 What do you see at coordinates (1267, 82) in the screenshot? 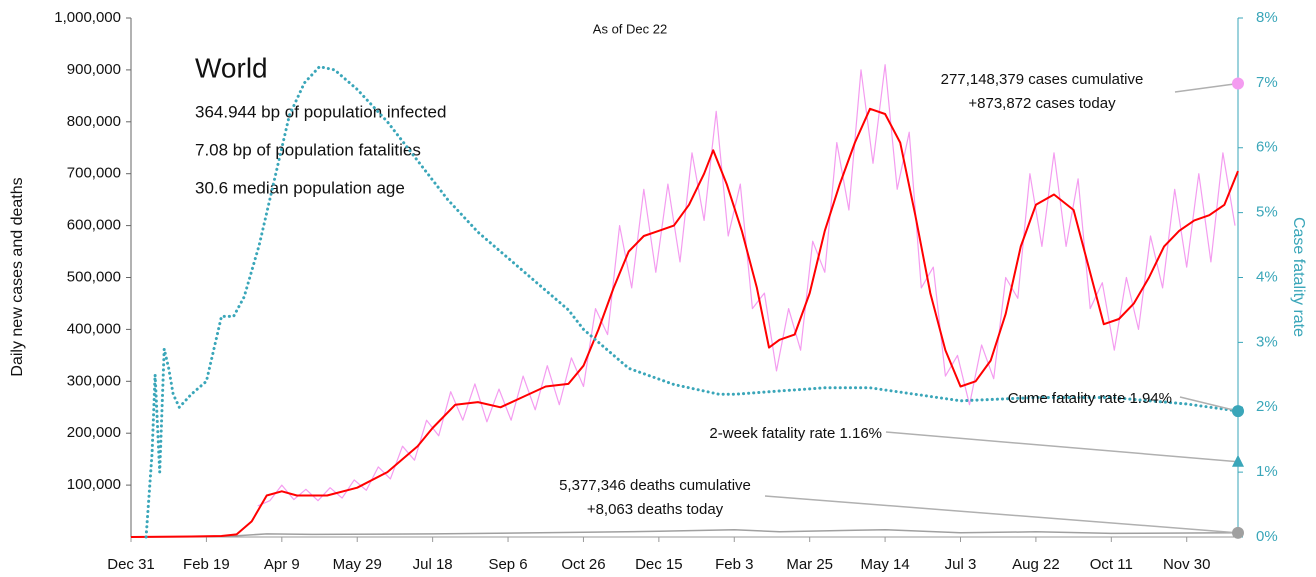
I see `y2-tick-label: 7%` at bounding box center [1267, 82].